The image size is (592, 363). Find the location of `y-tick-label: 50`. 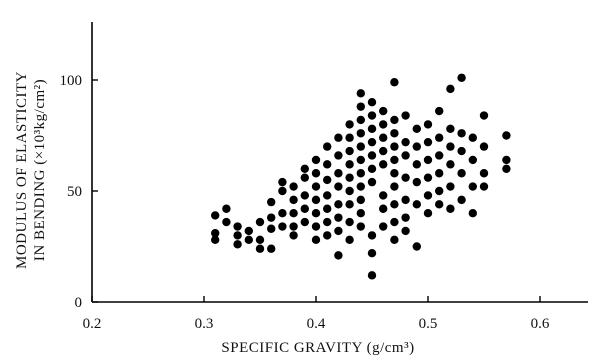

y-tick-label: 50 is located at coordinates (74, 192).